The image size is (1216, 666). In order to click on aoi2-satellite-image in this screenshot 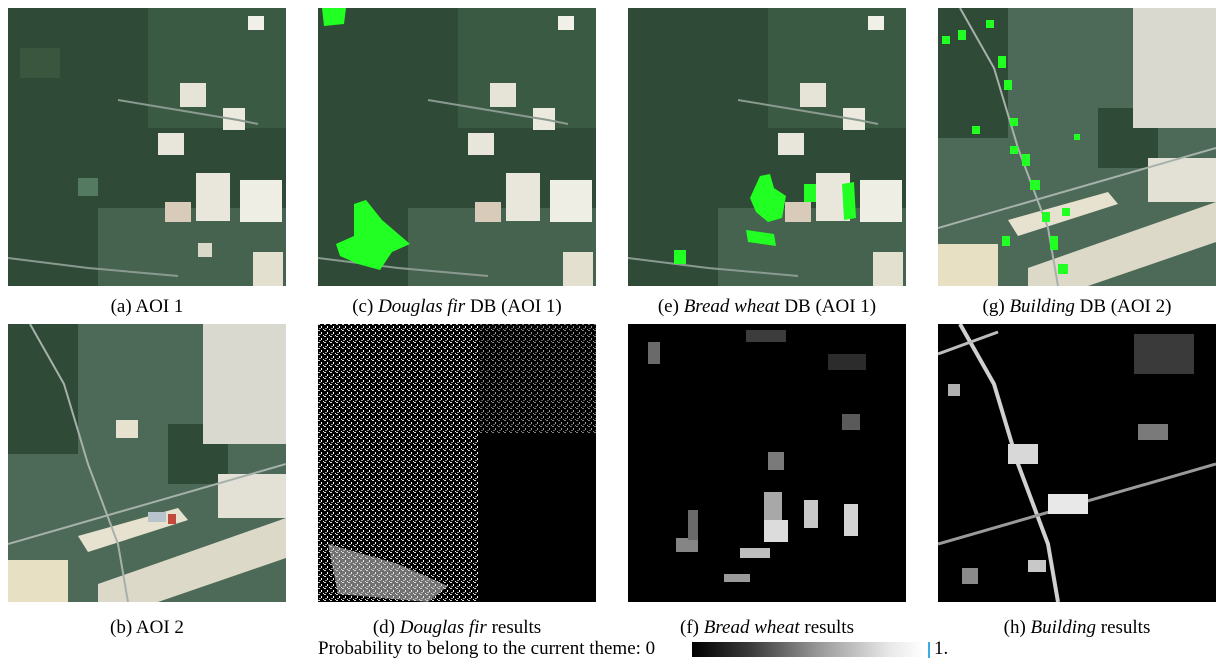, I will do `click(147, 463)`.